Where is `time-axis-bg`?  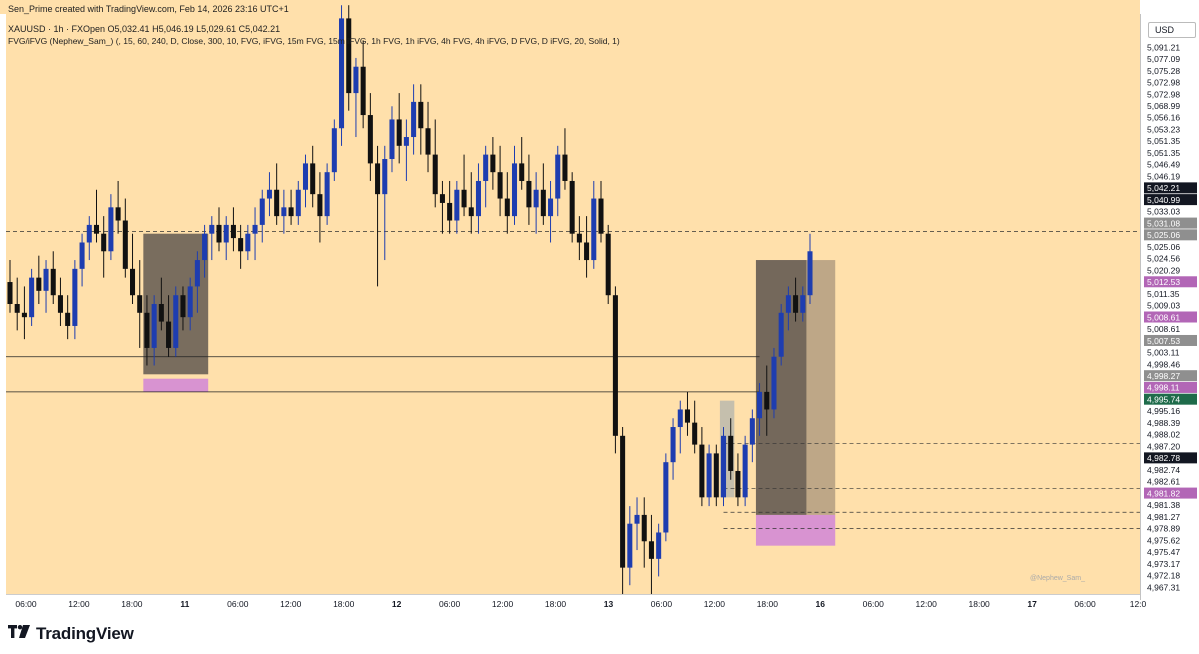
time-axis-bg is located at coordinates (570, 604).